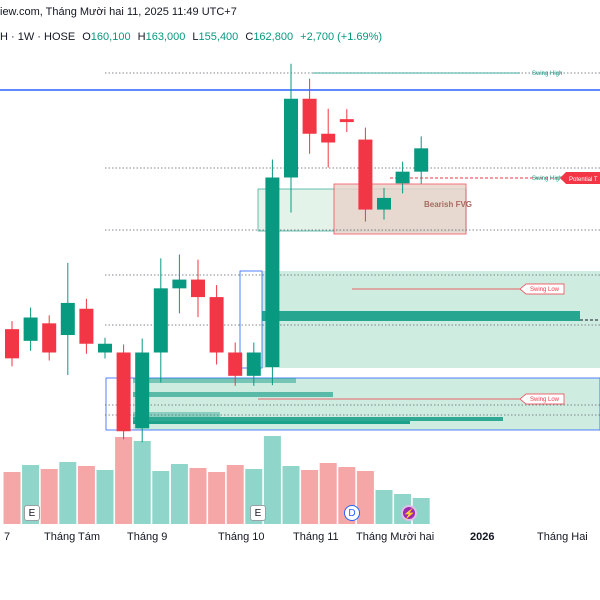 The width and height of the screenshot is (600, 600). What do you see at coordinates (316, 537) in the screenshot?
I see `x-axis-label: Tháng 11` at bounding box center [316, 537].